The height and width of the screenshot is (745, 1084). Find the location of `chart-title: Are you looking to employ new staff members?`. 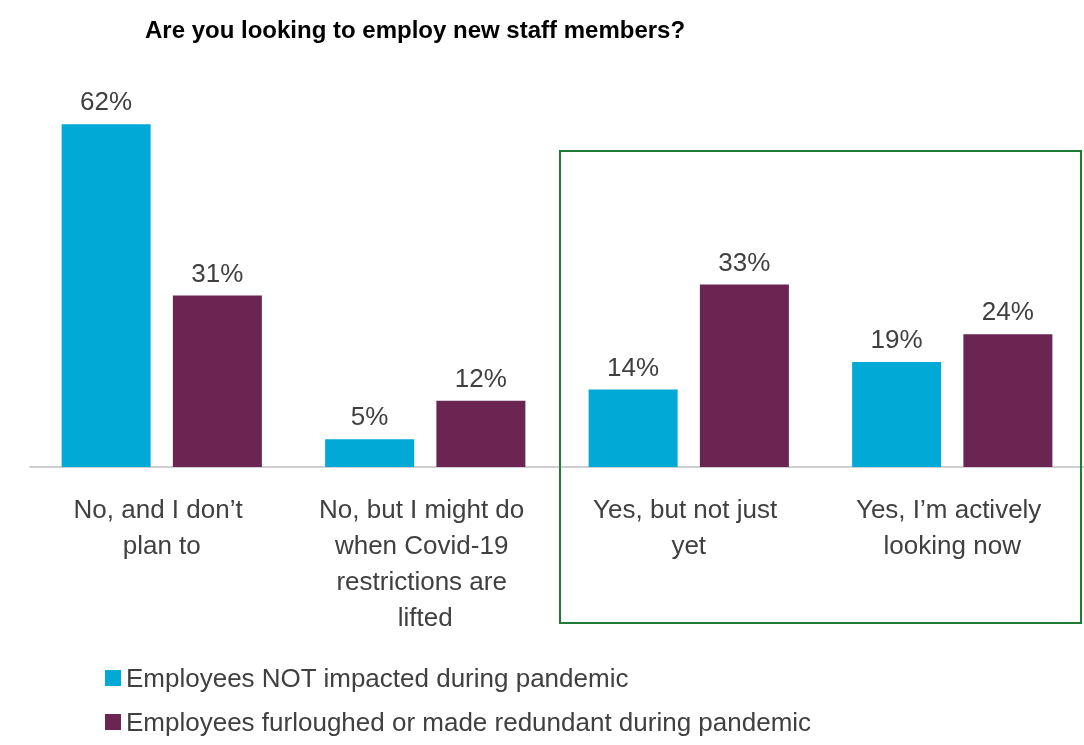

chart-title: Are you looking to employ new staff members? is located at coordinates (415, 29).